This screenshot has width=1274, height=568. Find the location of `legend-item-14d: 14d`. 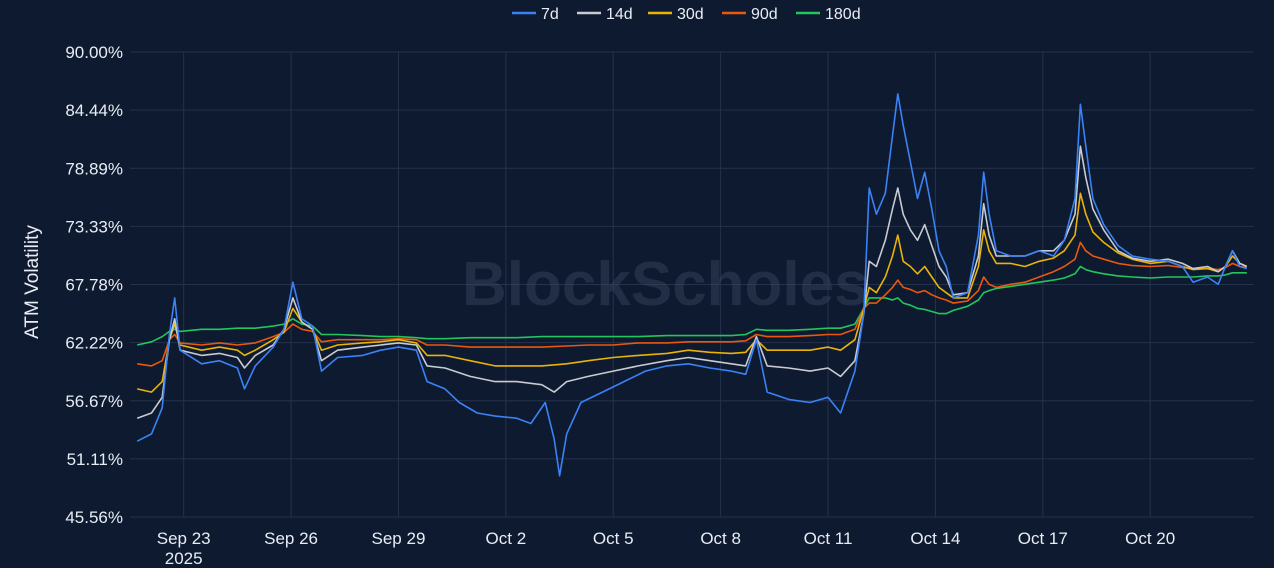

legend-item-14d: 14d is located at coordinates (605, 14).